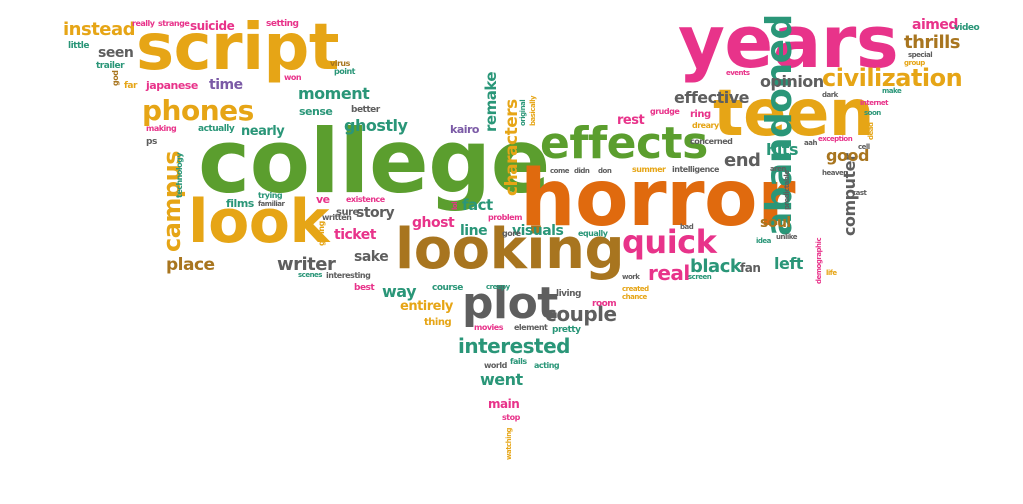  Describe the element at coordinates (509, 443) in the screenshot. I see `word-watching: watching` at that location.